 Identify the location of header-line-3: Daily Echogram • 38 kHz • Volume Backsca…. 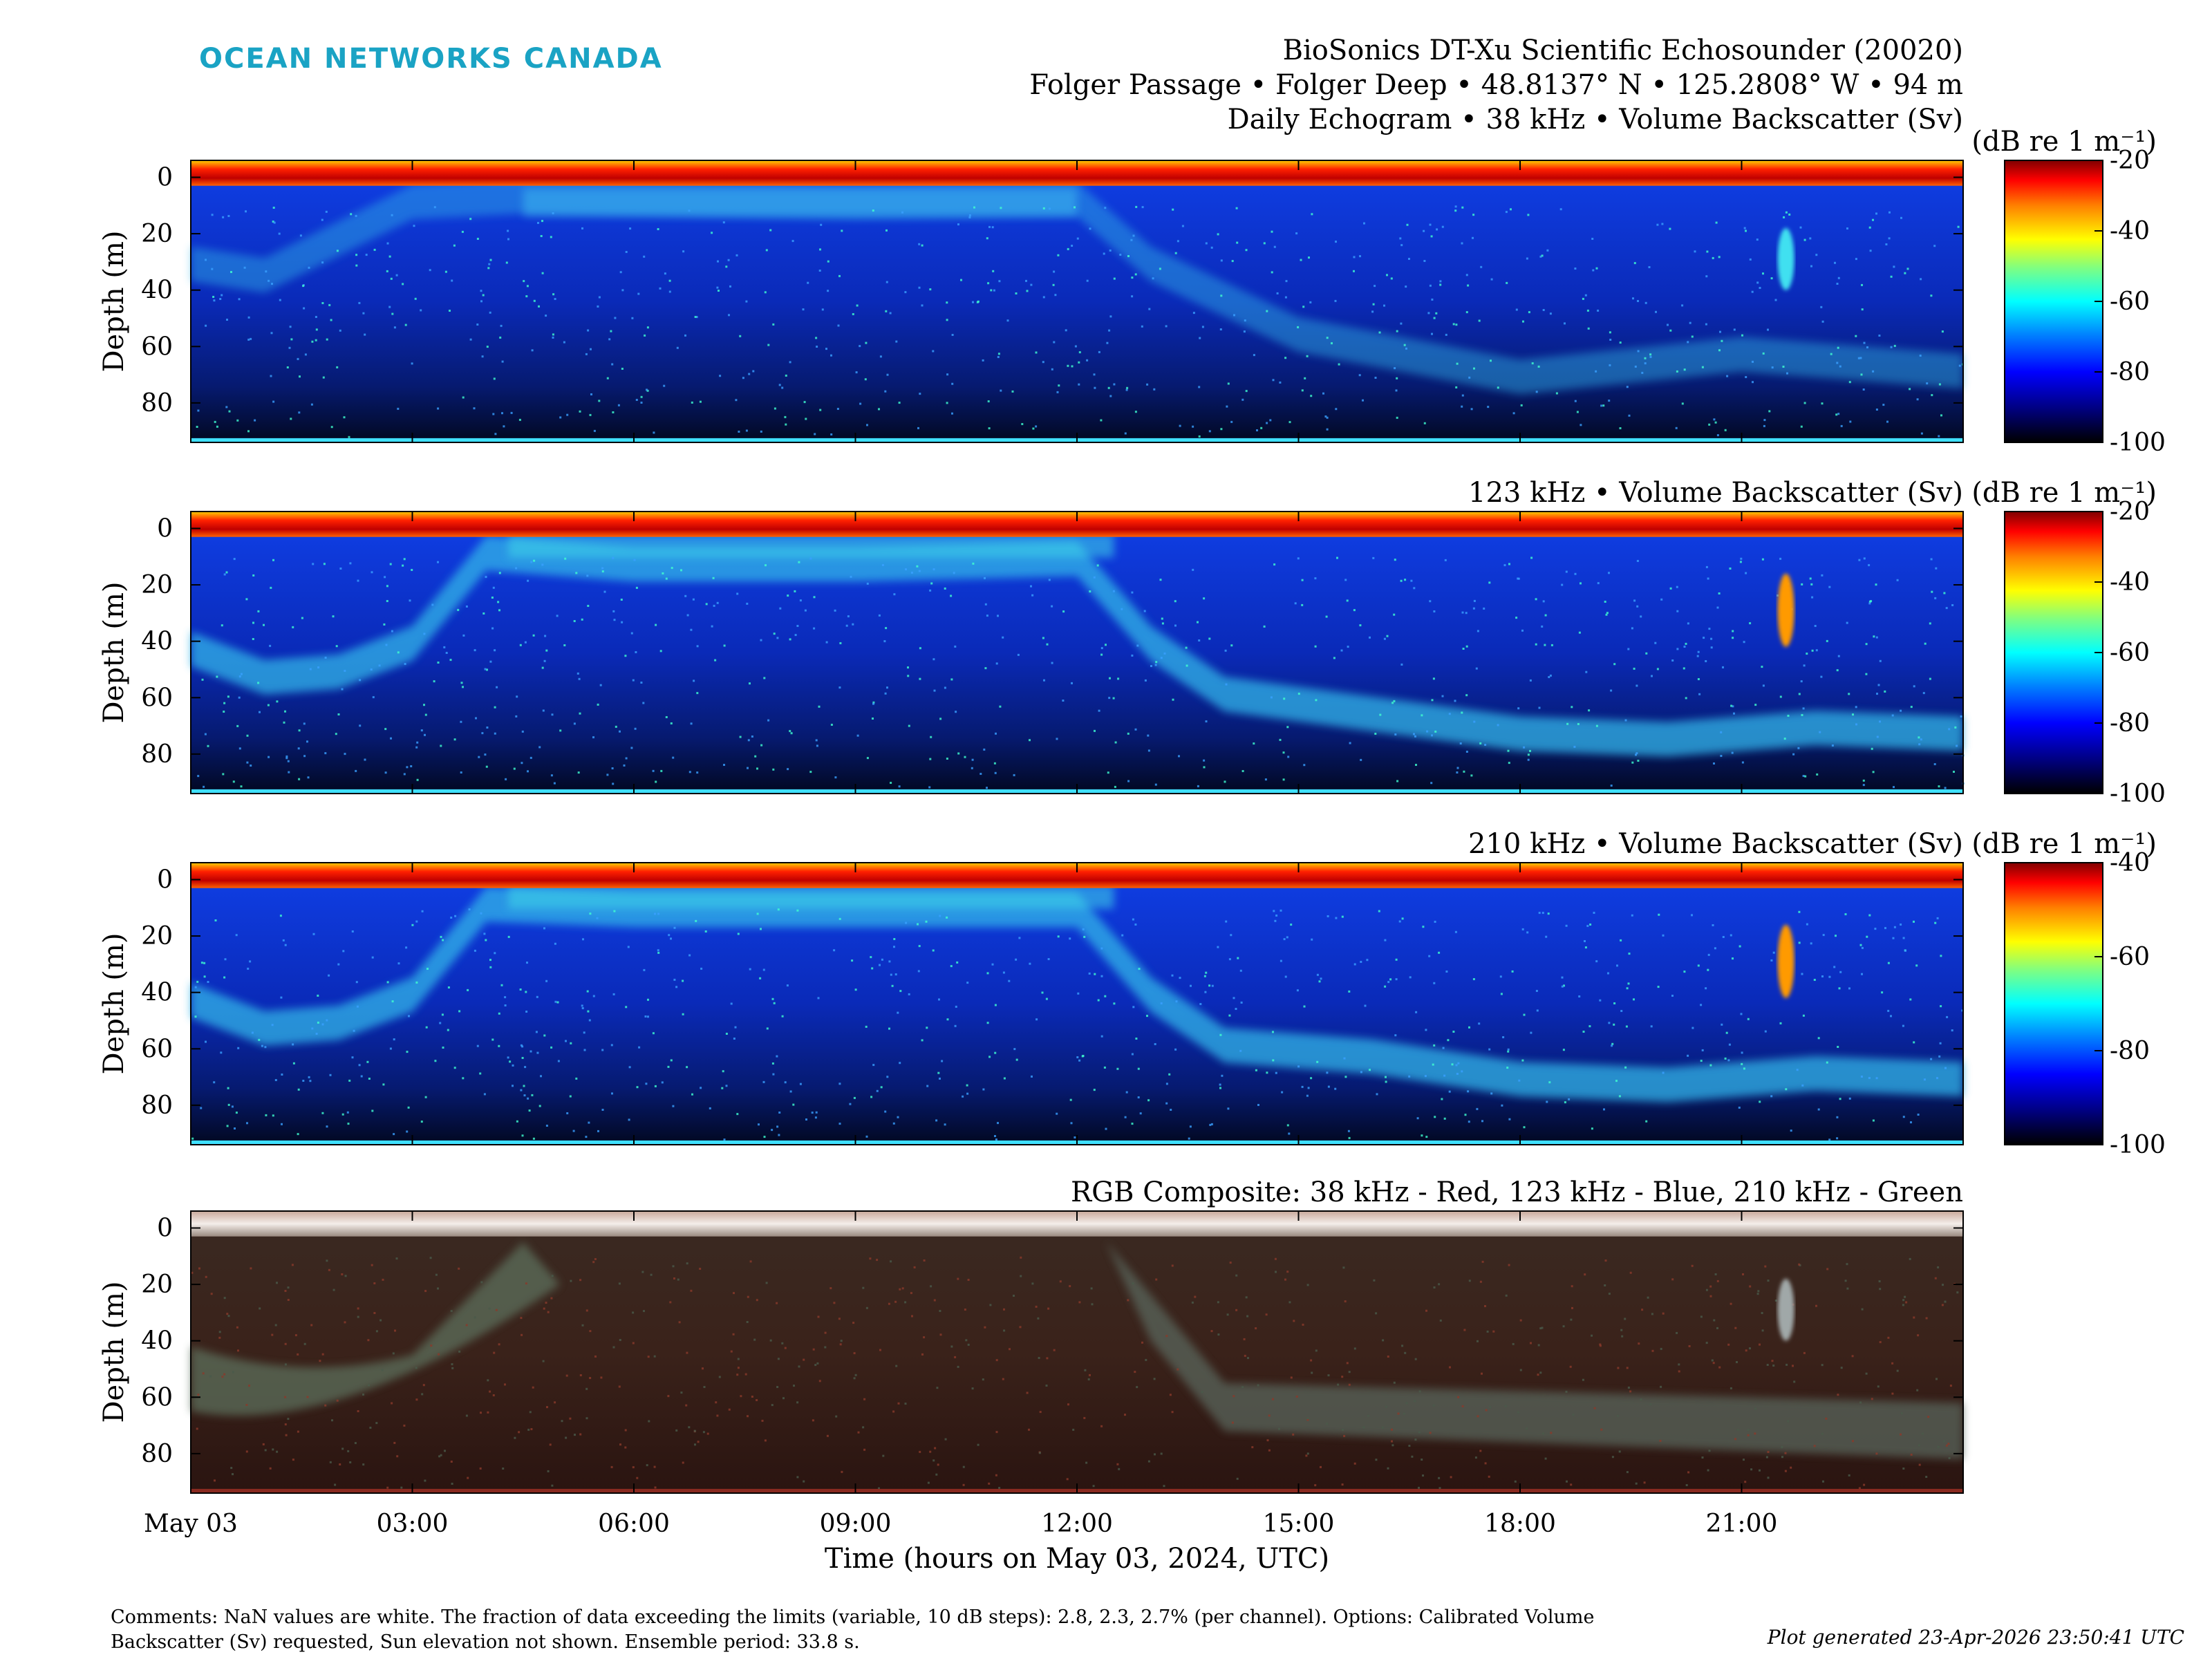
(1596, 119).